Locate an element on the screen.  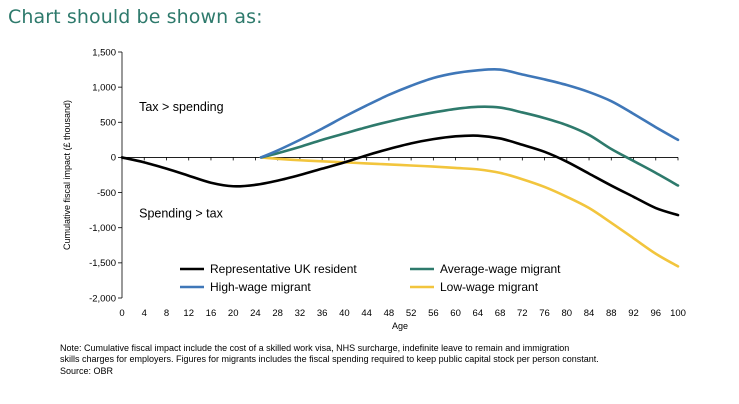
y-tick-label: -1,000 is located at coordinates (102, 228).